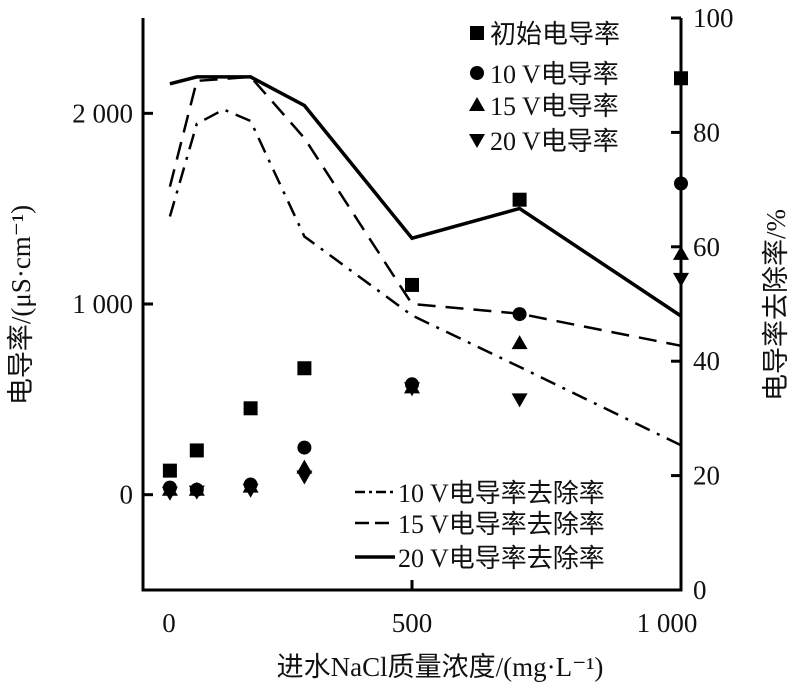 The image size is (806, 696). I want to click on legend-marker-square, so click(477, 33).